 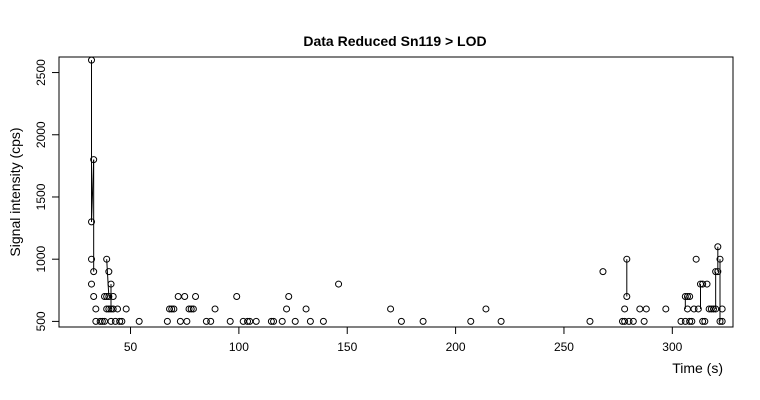 I want to click on x-tick-label: 300, so click(x=672, y=347).